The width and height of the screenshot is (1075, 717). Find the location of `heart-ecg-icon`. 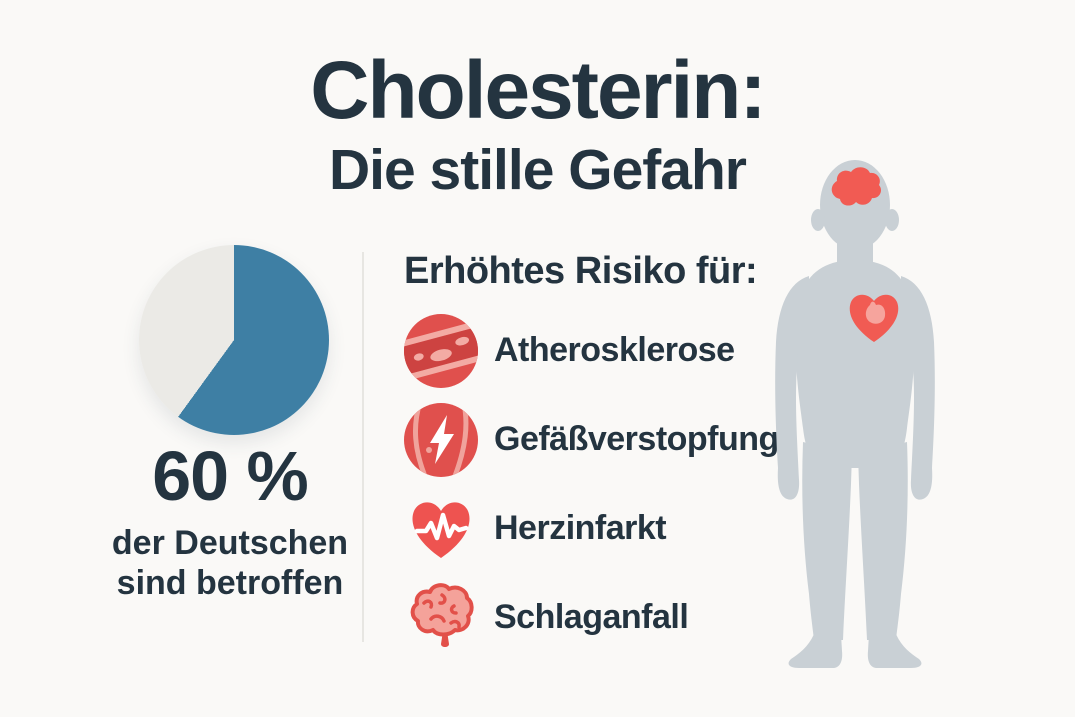

heart-ecg-icon is located at coordinates (441, 529).